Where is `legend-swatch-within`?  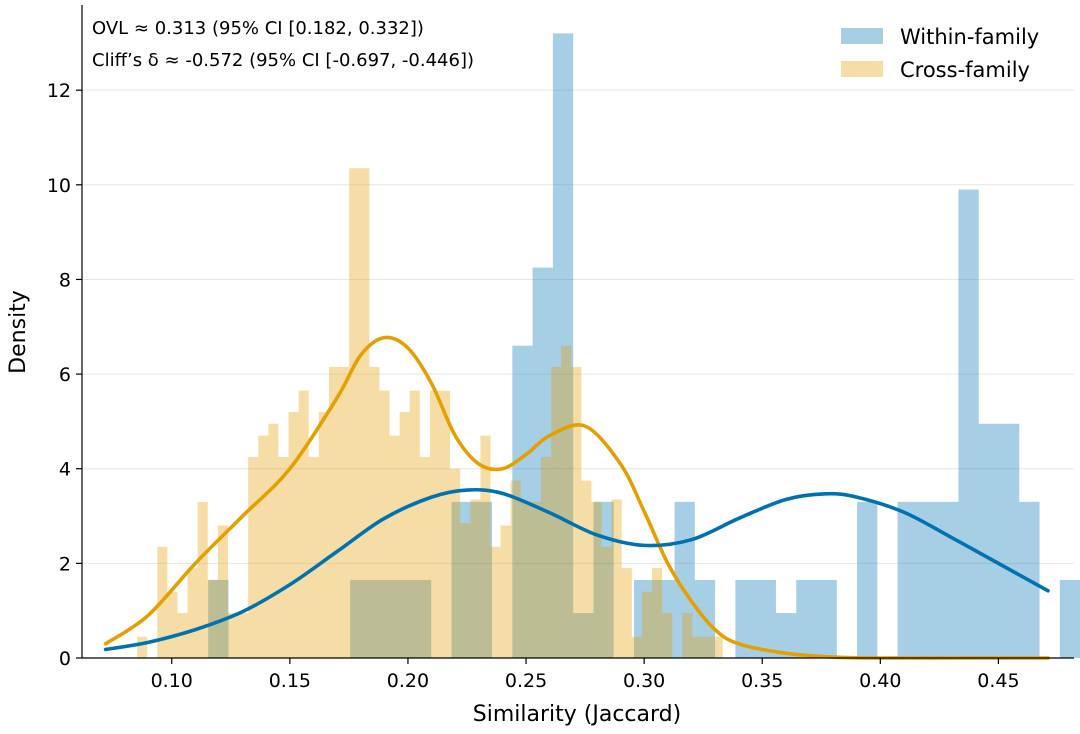 legend-swatch-within is located at coordinates (862, 36).